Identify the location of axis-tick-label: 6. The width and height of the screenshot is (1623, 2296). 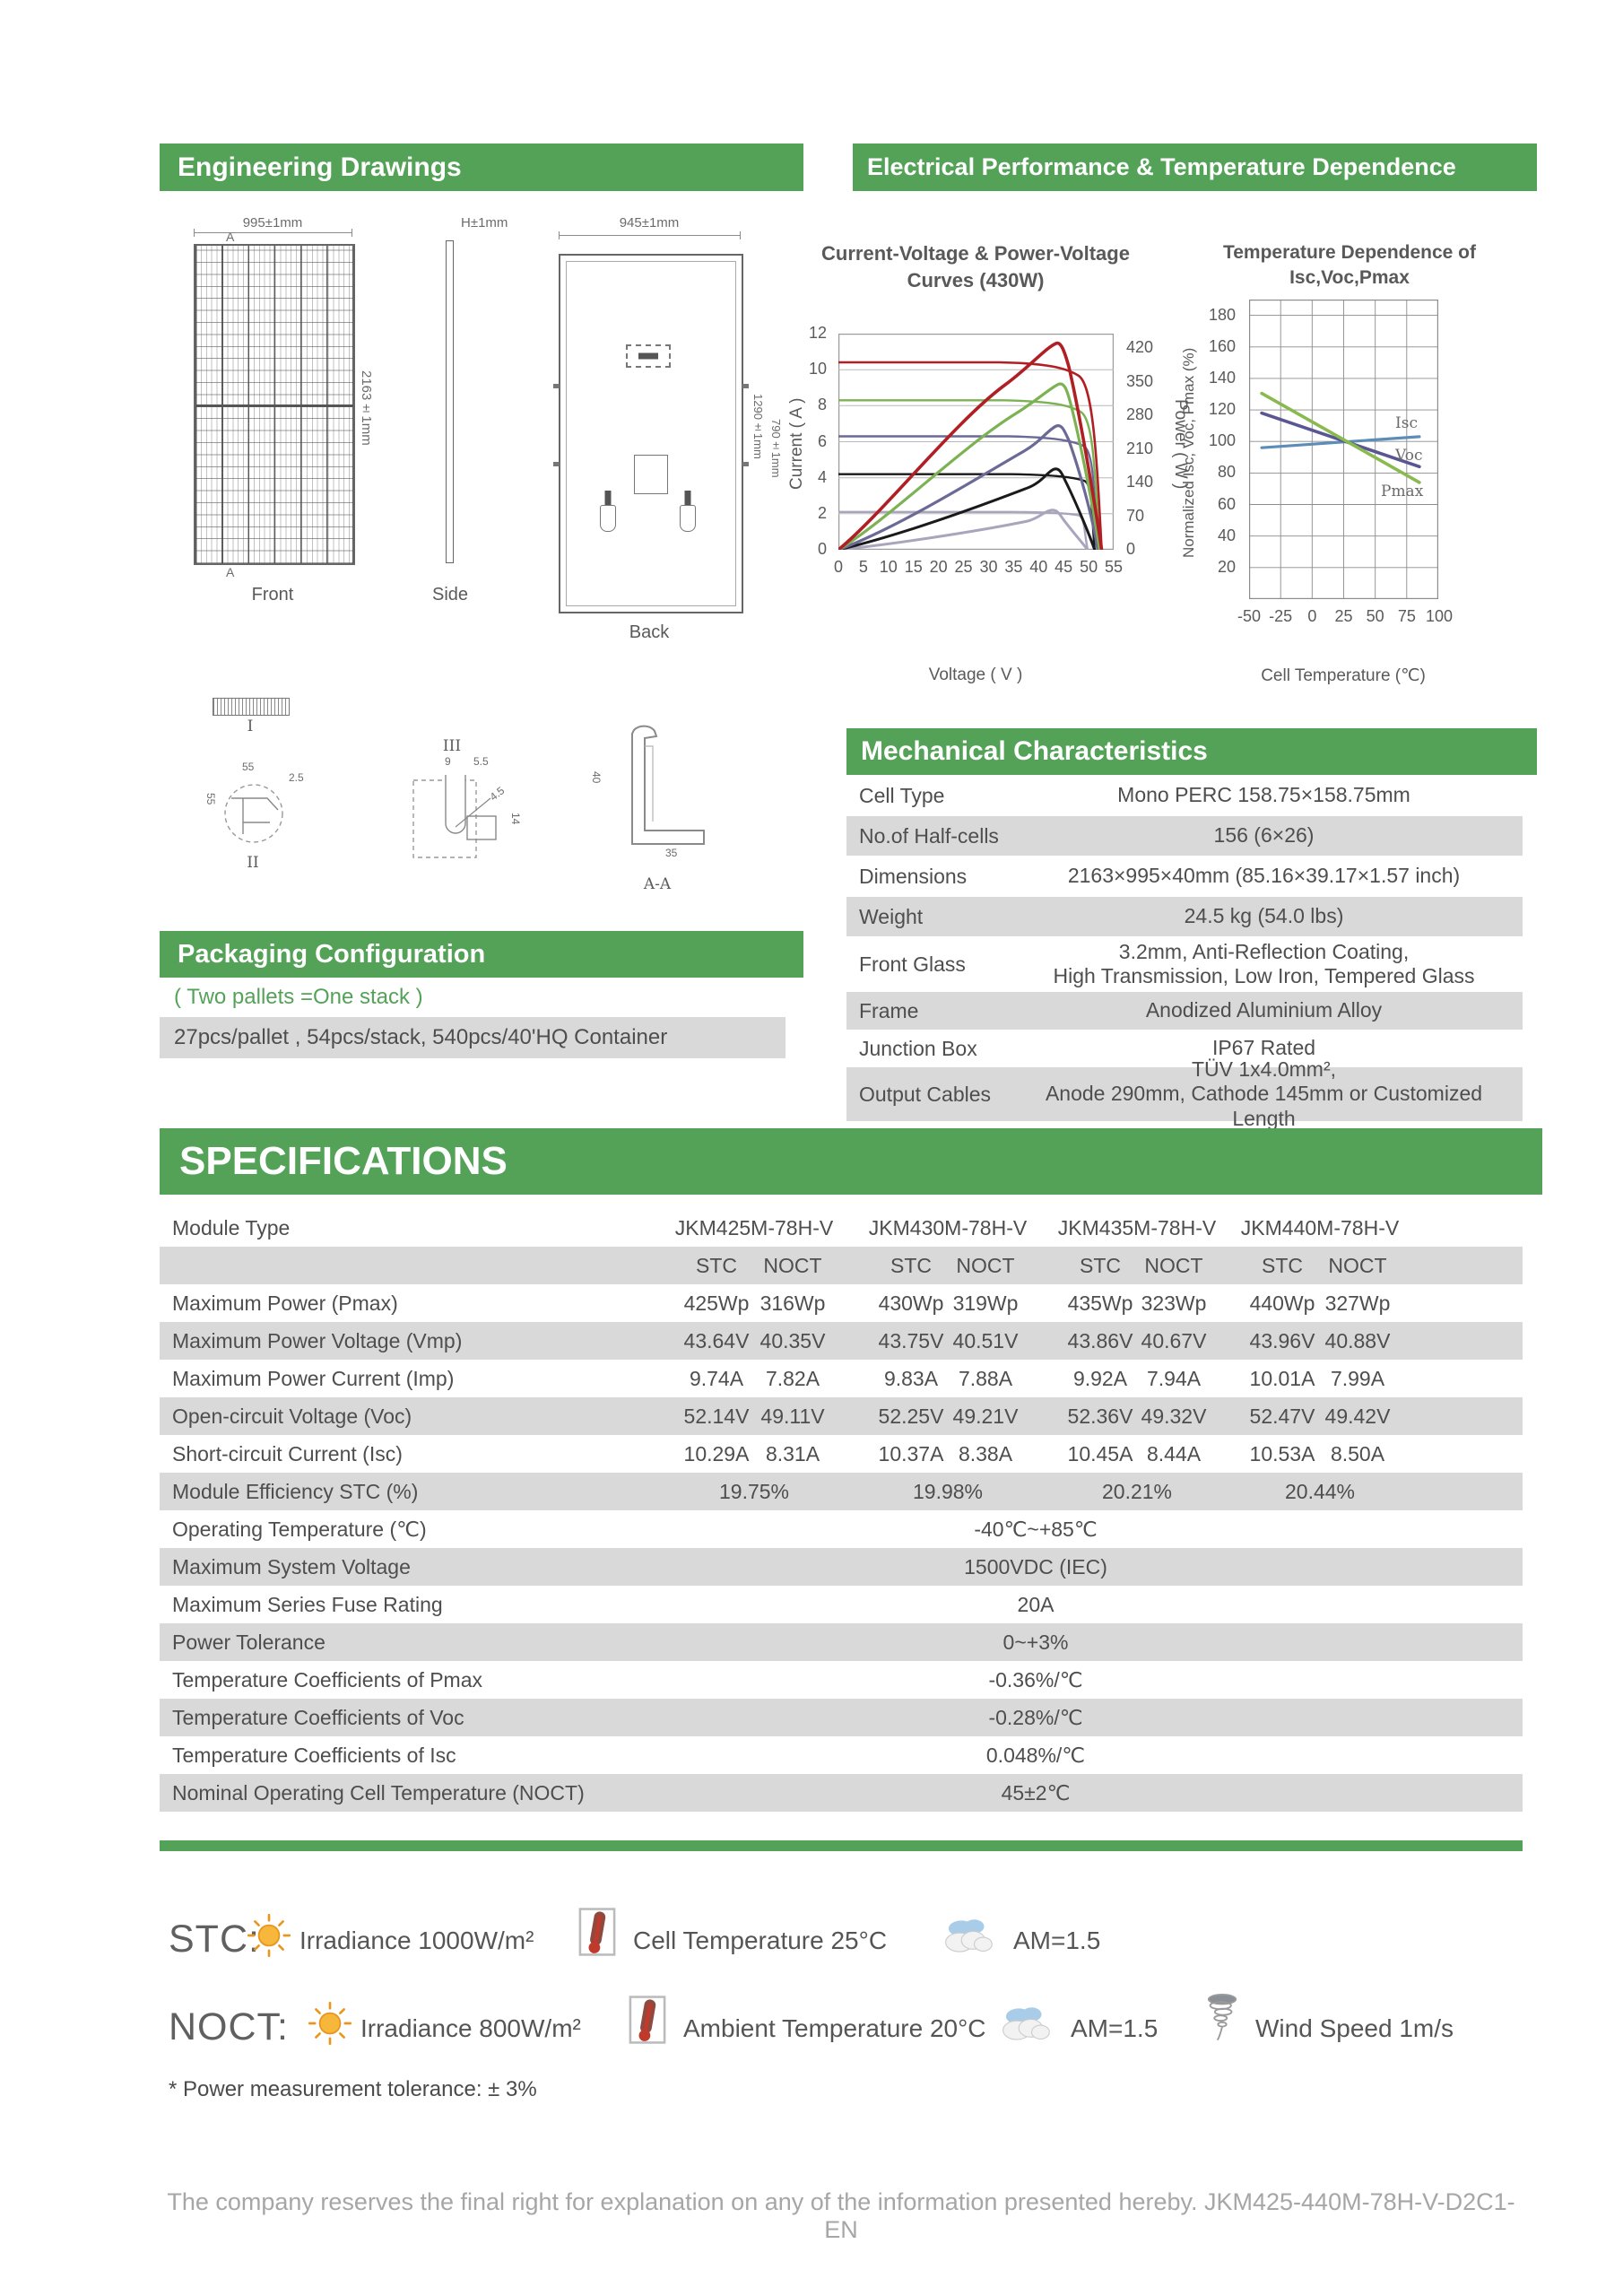
(822, 440).